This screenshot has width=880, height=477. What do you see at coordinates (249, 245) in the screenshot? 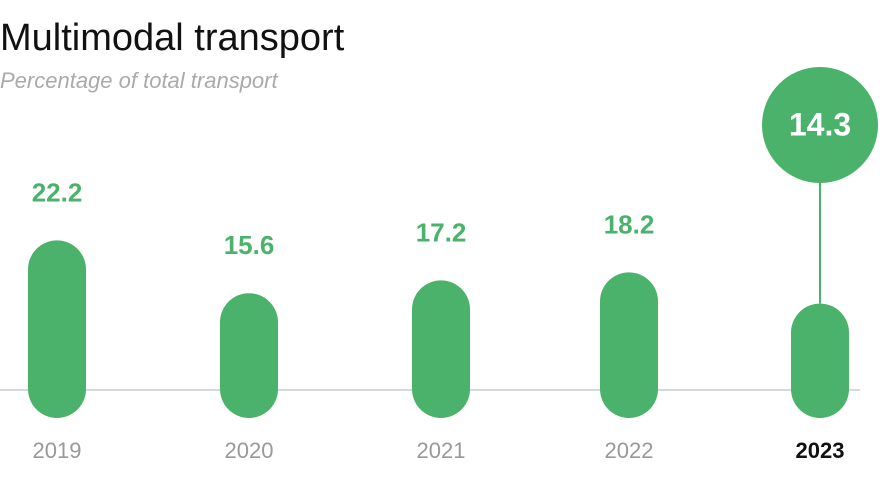
I see `value-label: 15.6` at bounding box center [249, 245].